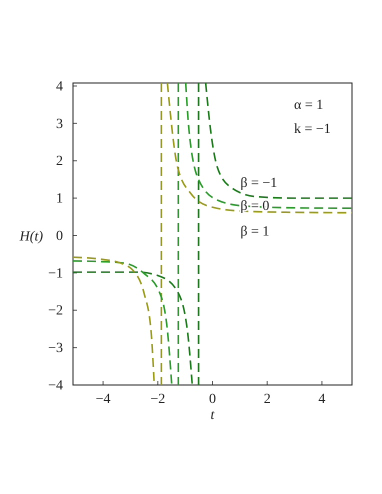 This screenshot has height=494, width=382. Describe the element at coordinates (31, 236) in the screenshot. I see `y-axis-title: H(t)` at that location.